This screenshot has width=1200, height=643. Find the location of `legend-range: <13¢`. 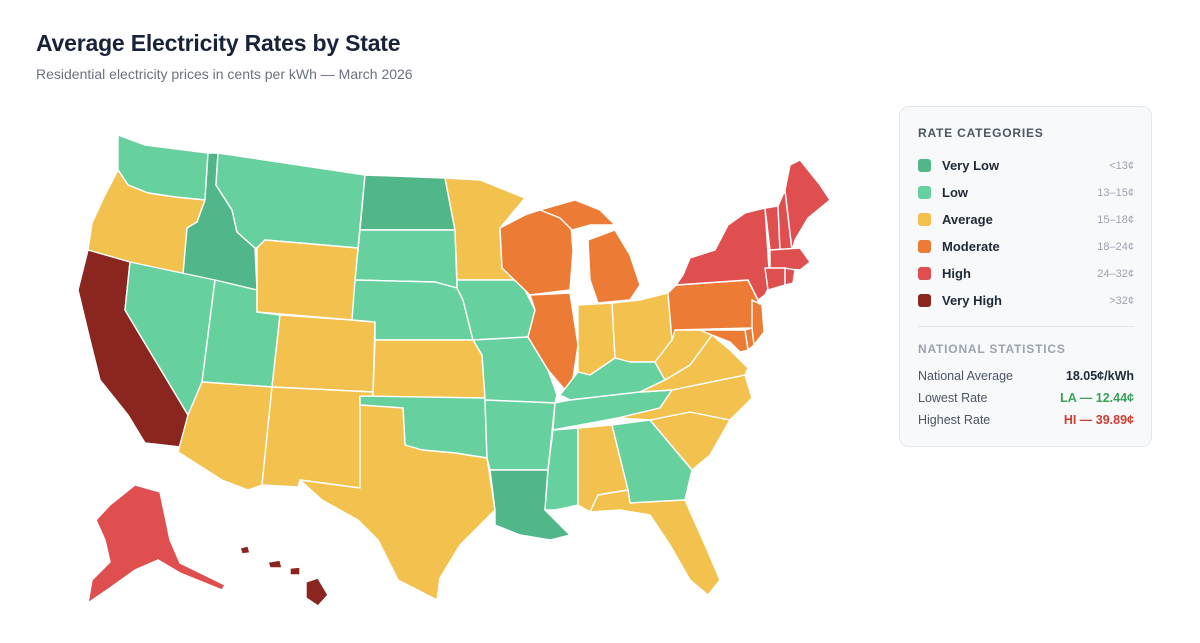

legend-range: <13¢ is located at coordinates (1121, 165).